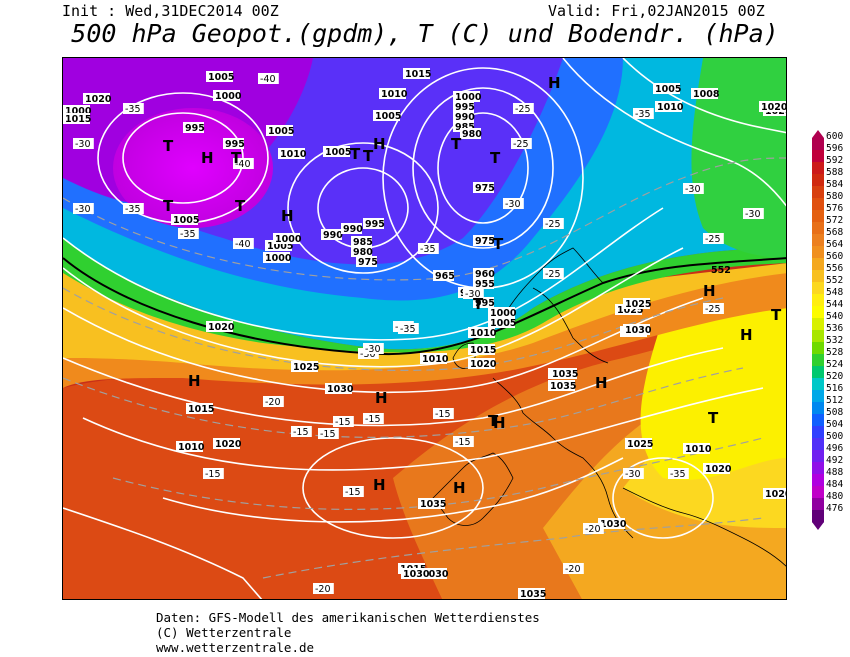 The image size is (850, 657). I want to click on svg-text: 980, so click(472, 134).